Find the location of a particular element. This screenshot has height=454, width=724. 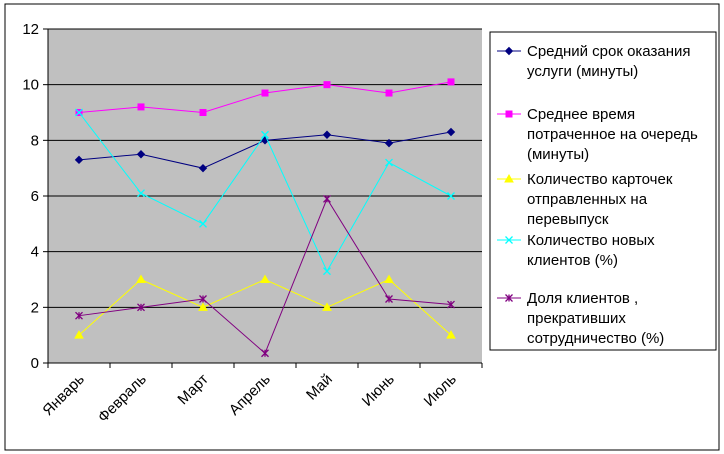

legend-item: Средний срок оказания услуги (минуты) is located at coordinates (593, 61).